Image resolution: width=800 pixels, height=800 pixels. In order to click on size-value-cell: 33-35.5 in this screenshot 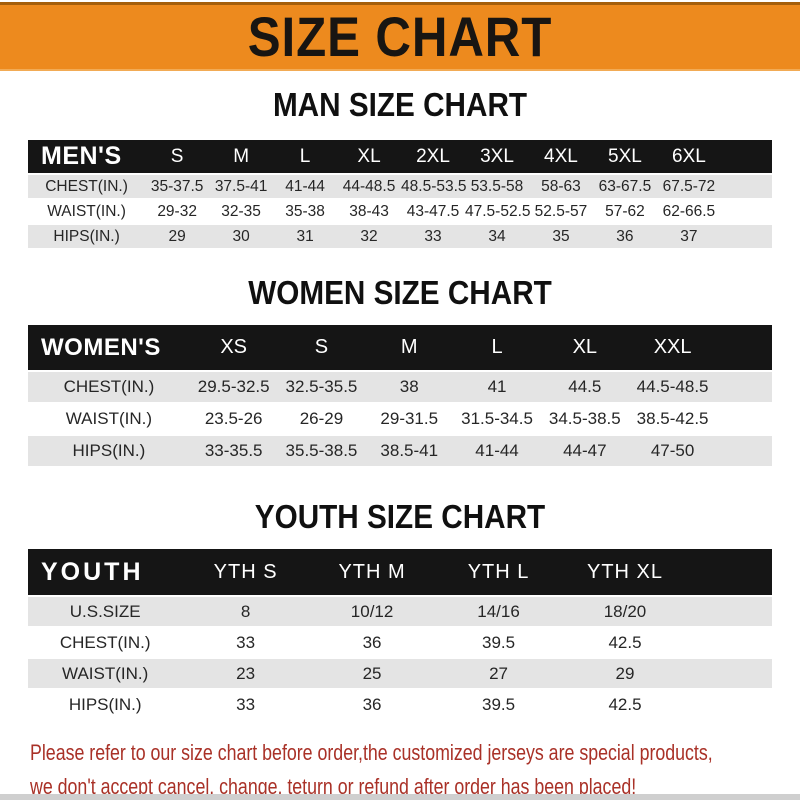, I will do `click(233, 450)`.